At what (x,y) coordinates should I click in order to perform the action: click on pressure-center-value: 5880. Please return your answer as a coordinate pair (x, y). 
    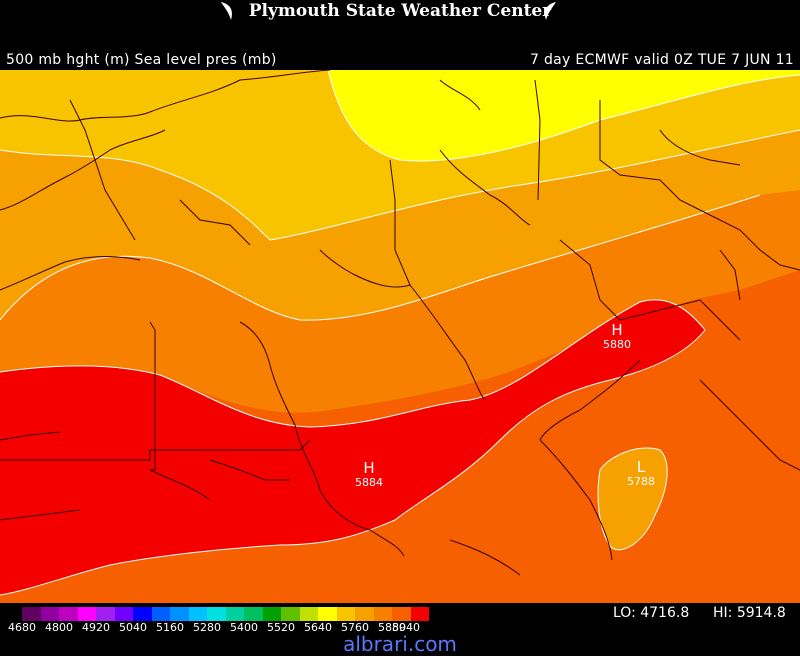
    Looking at the image, I should click on (617, 344).